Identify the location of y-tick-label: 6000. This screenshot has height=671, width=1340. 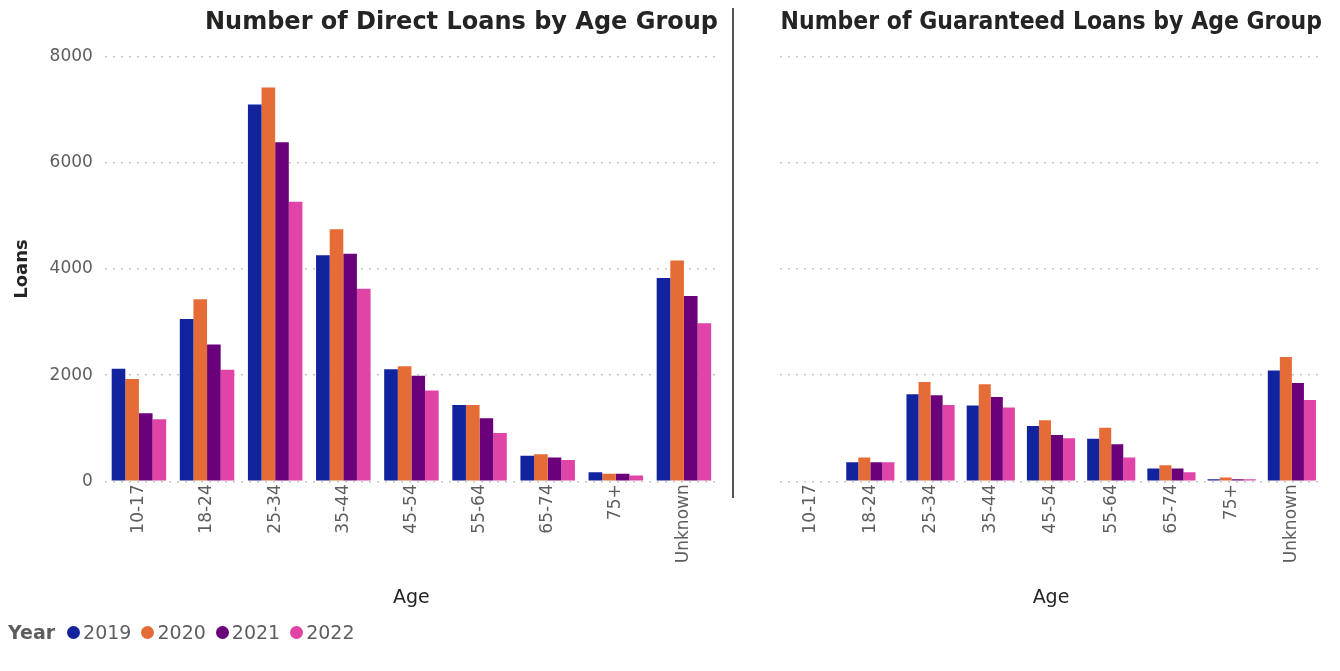
(71, 161).